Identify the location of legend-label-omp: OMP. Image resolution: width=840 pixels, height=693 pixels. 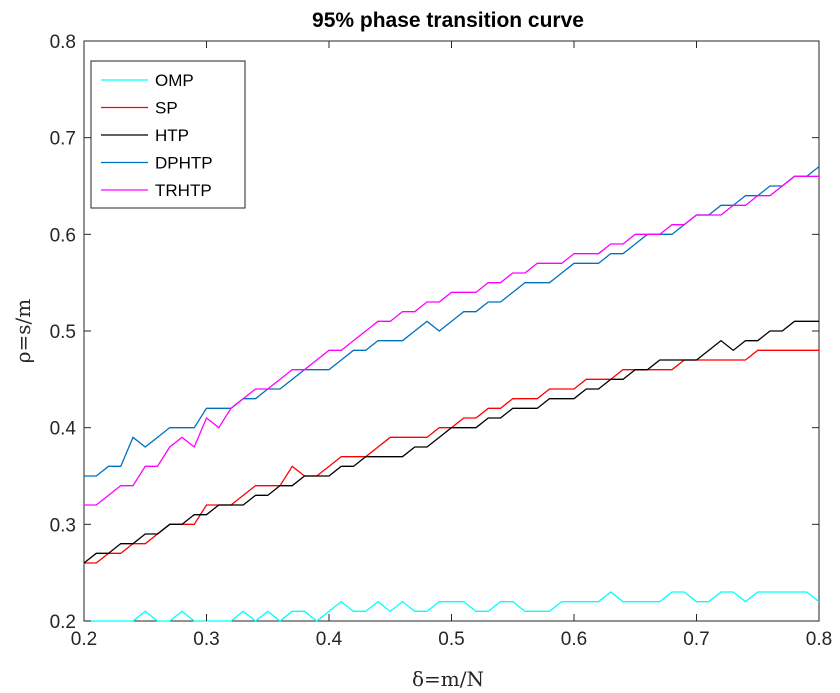
(174, 80).